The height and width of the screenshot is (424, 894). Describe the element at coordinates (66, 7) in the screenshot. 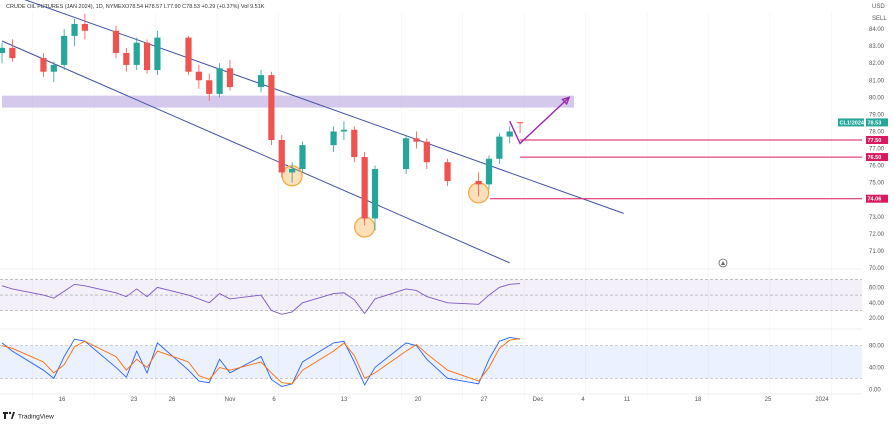

I see `symbol-title: CRUDE OIL FUTURES (JAN 2024), 1D, NYMEX` at that location.